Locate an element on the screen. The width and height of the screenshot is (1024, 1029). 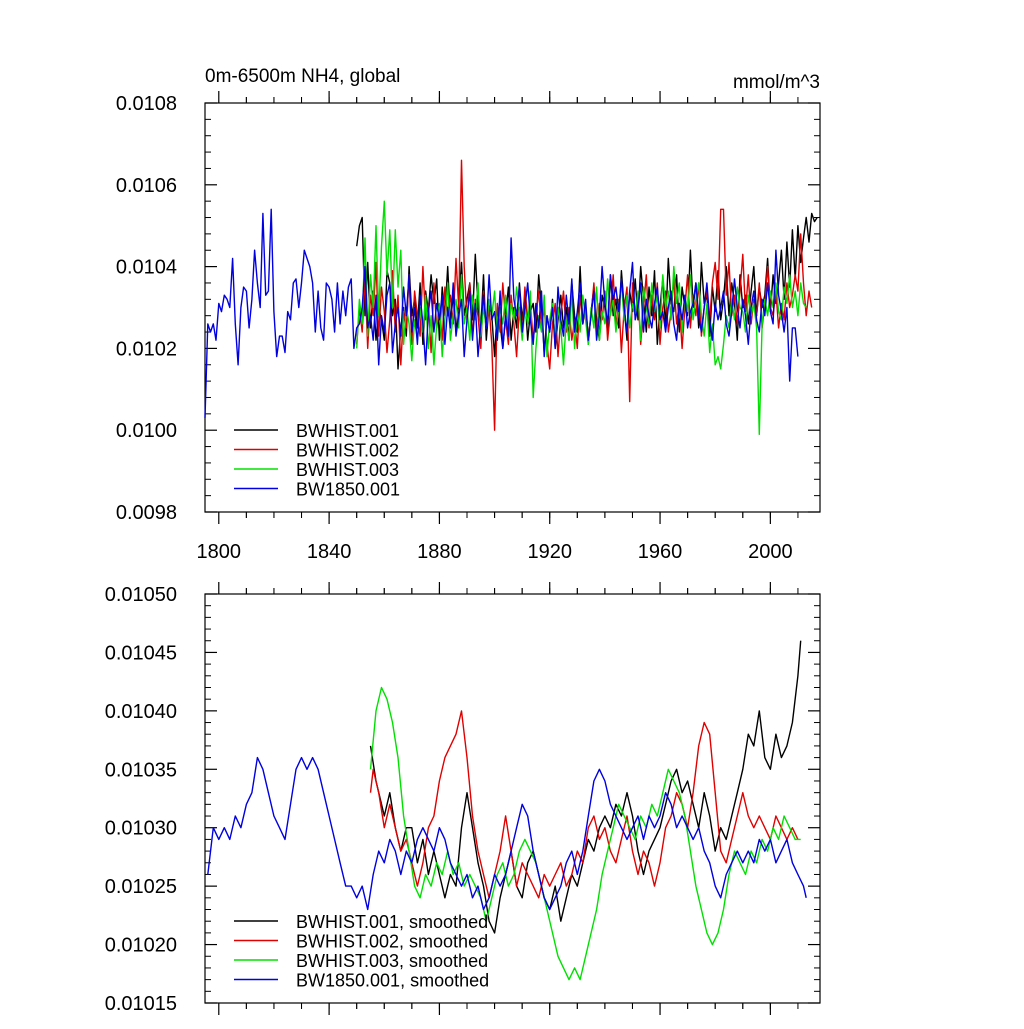
x-tick-label: 2000 is located at coordinates (770, 552).